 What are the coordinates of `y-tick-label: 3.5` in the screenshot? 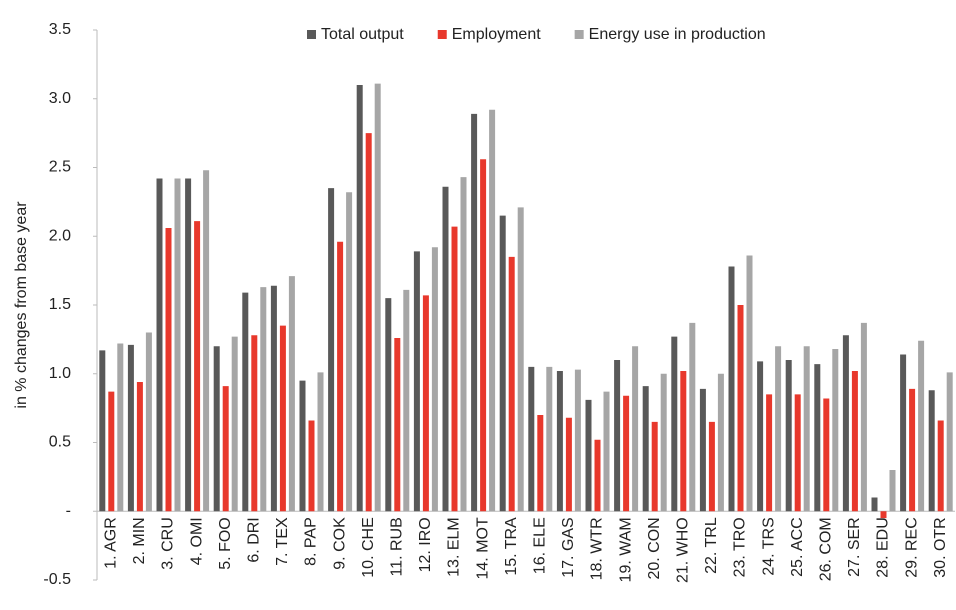 It's located at (60, 29).